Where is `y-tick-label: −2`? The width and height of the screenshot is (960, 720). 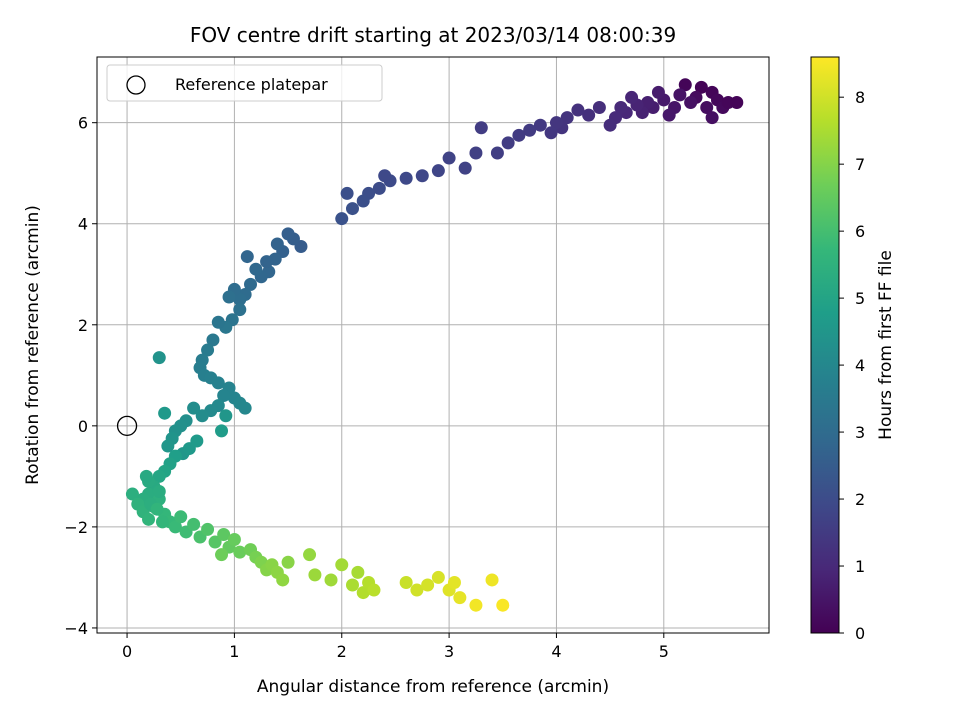
y-tick-label: −2 is located at coordinates (76, 527).